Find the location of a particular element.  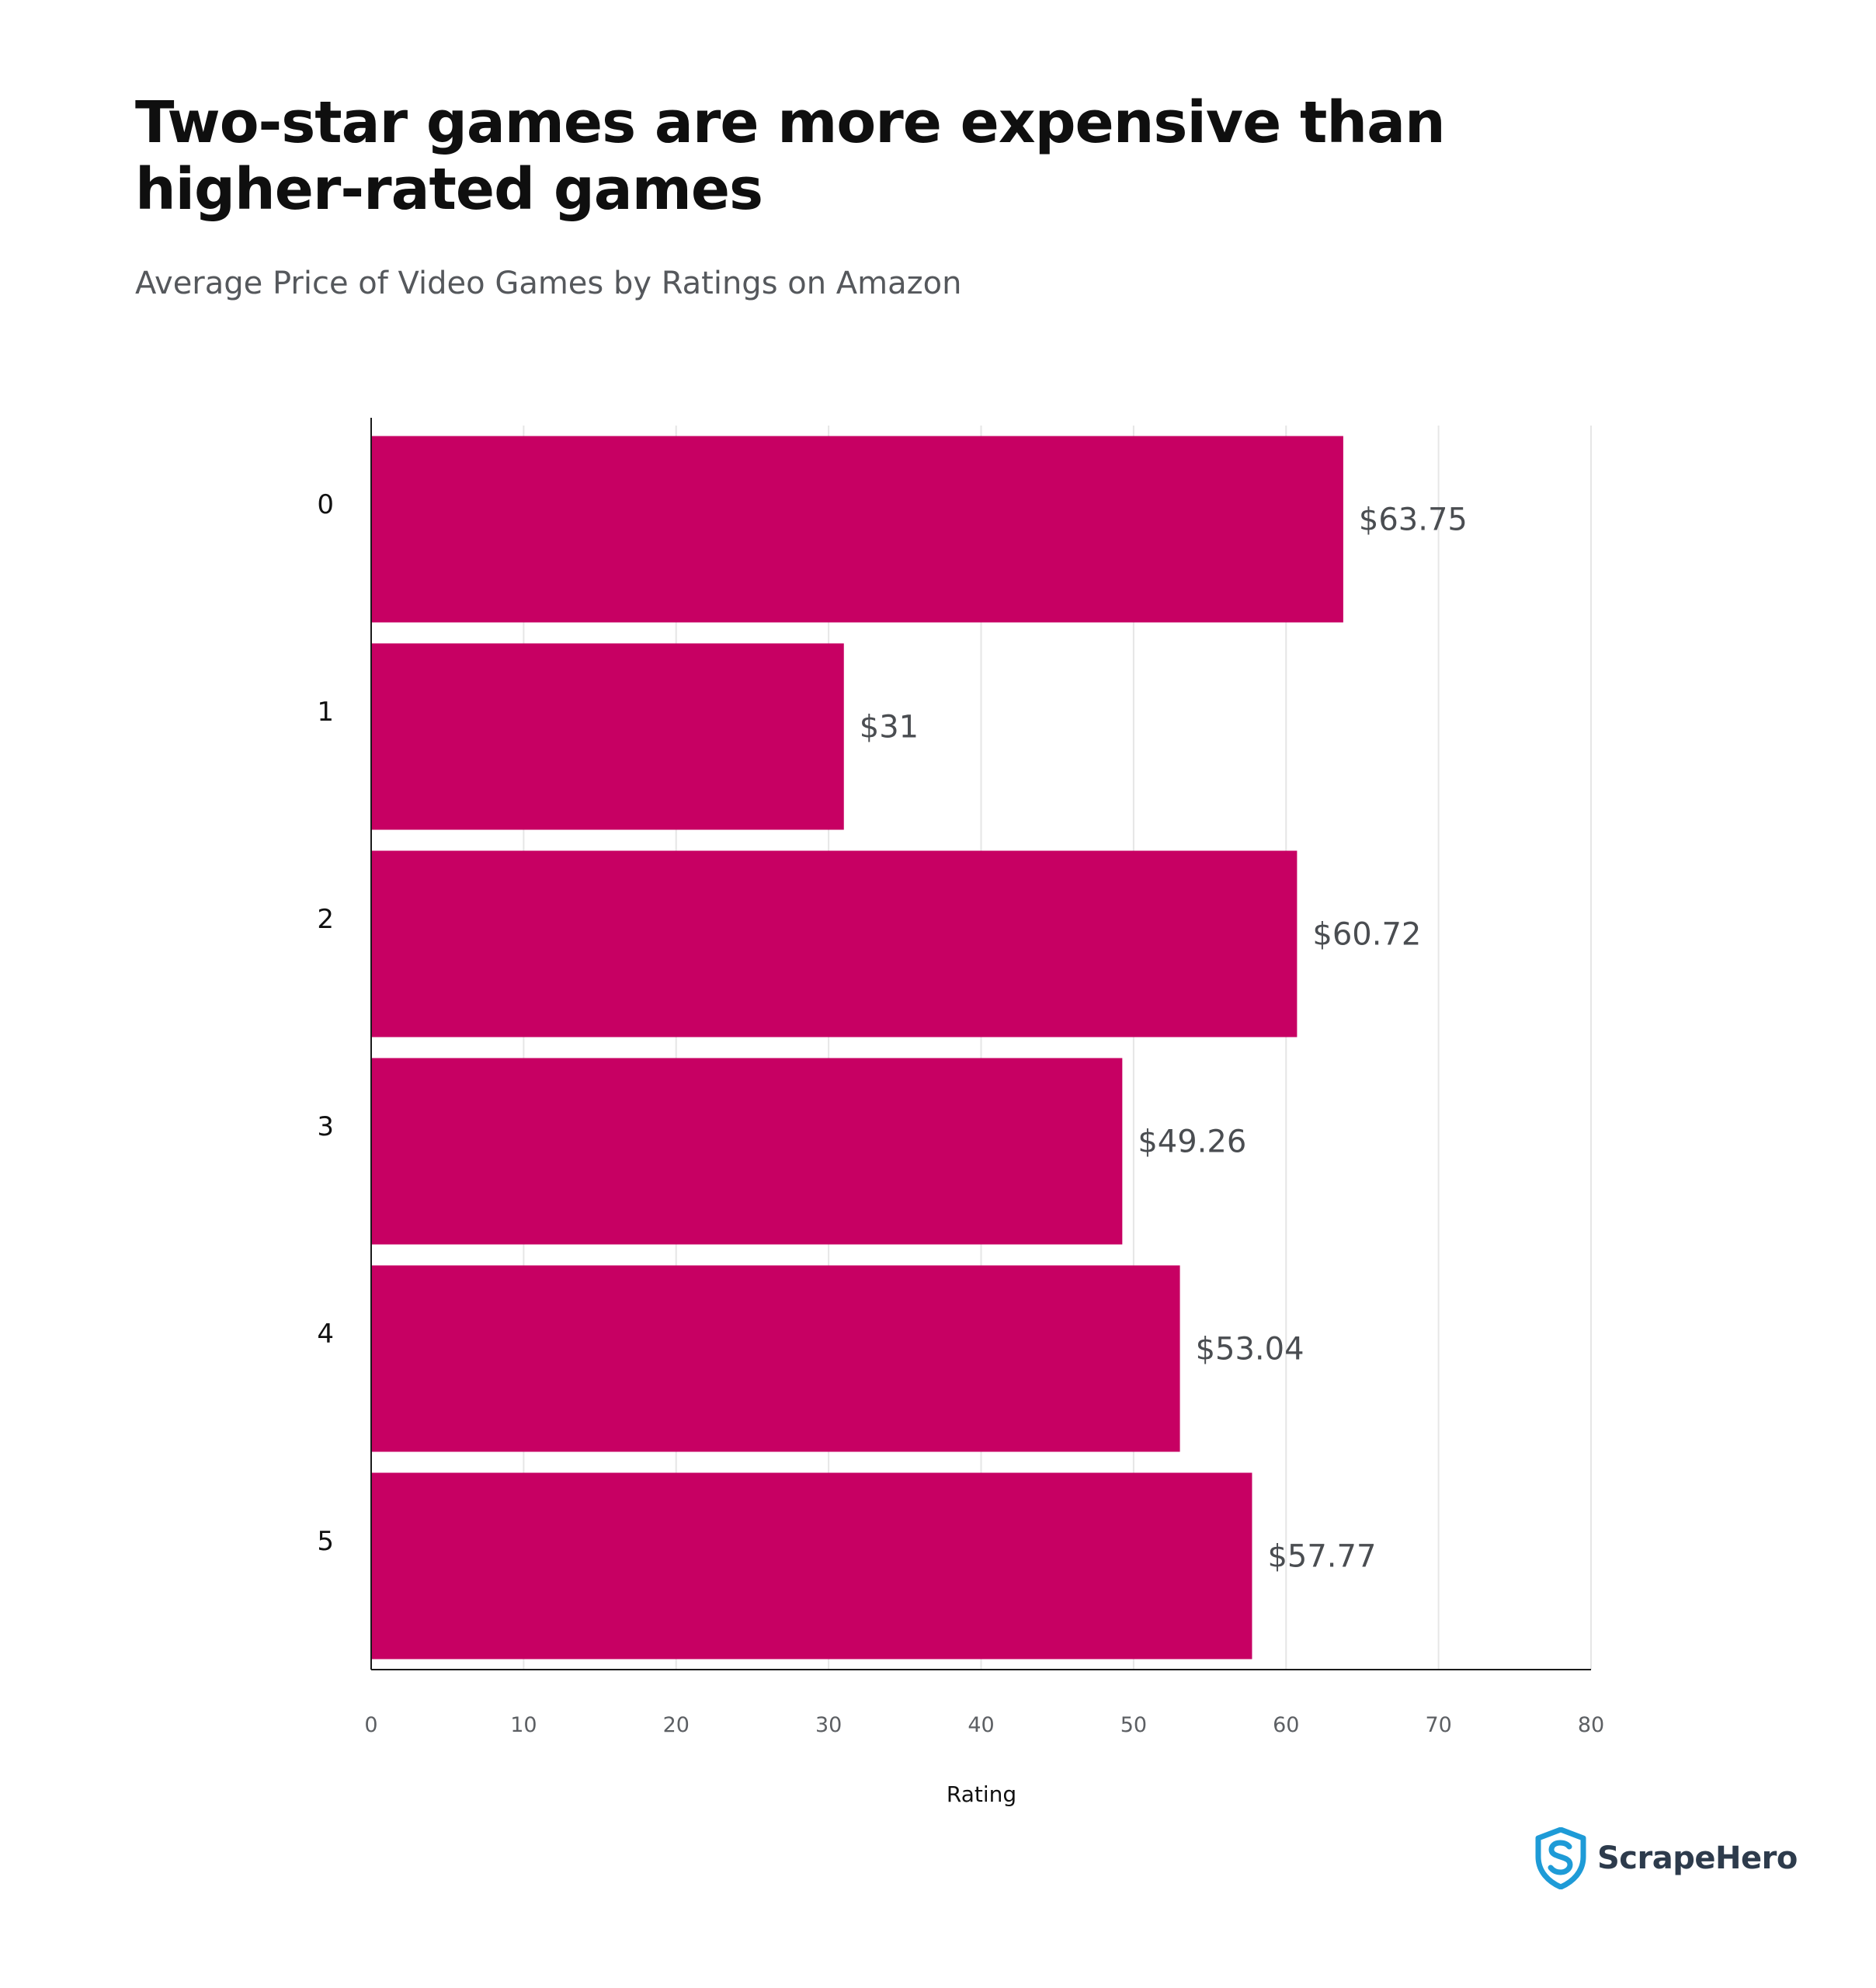

x-tick-label: 70 is located at coordinates (1438, 1725).